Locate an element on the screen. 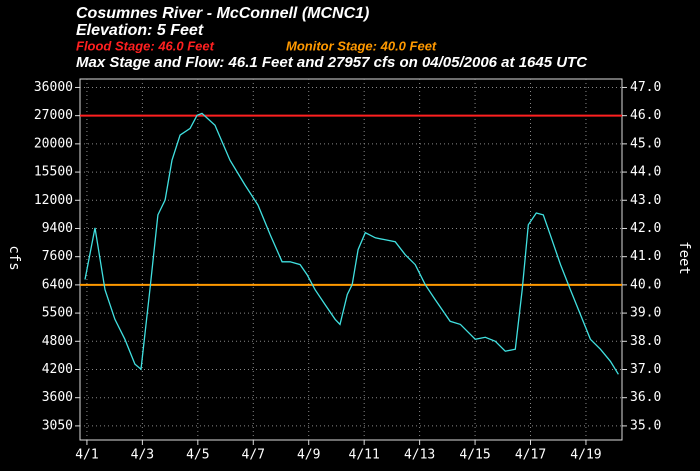 The height and width of the screenshot is (471, 700). flow-tick-label: 20000 is located at coordinates (53, 143).